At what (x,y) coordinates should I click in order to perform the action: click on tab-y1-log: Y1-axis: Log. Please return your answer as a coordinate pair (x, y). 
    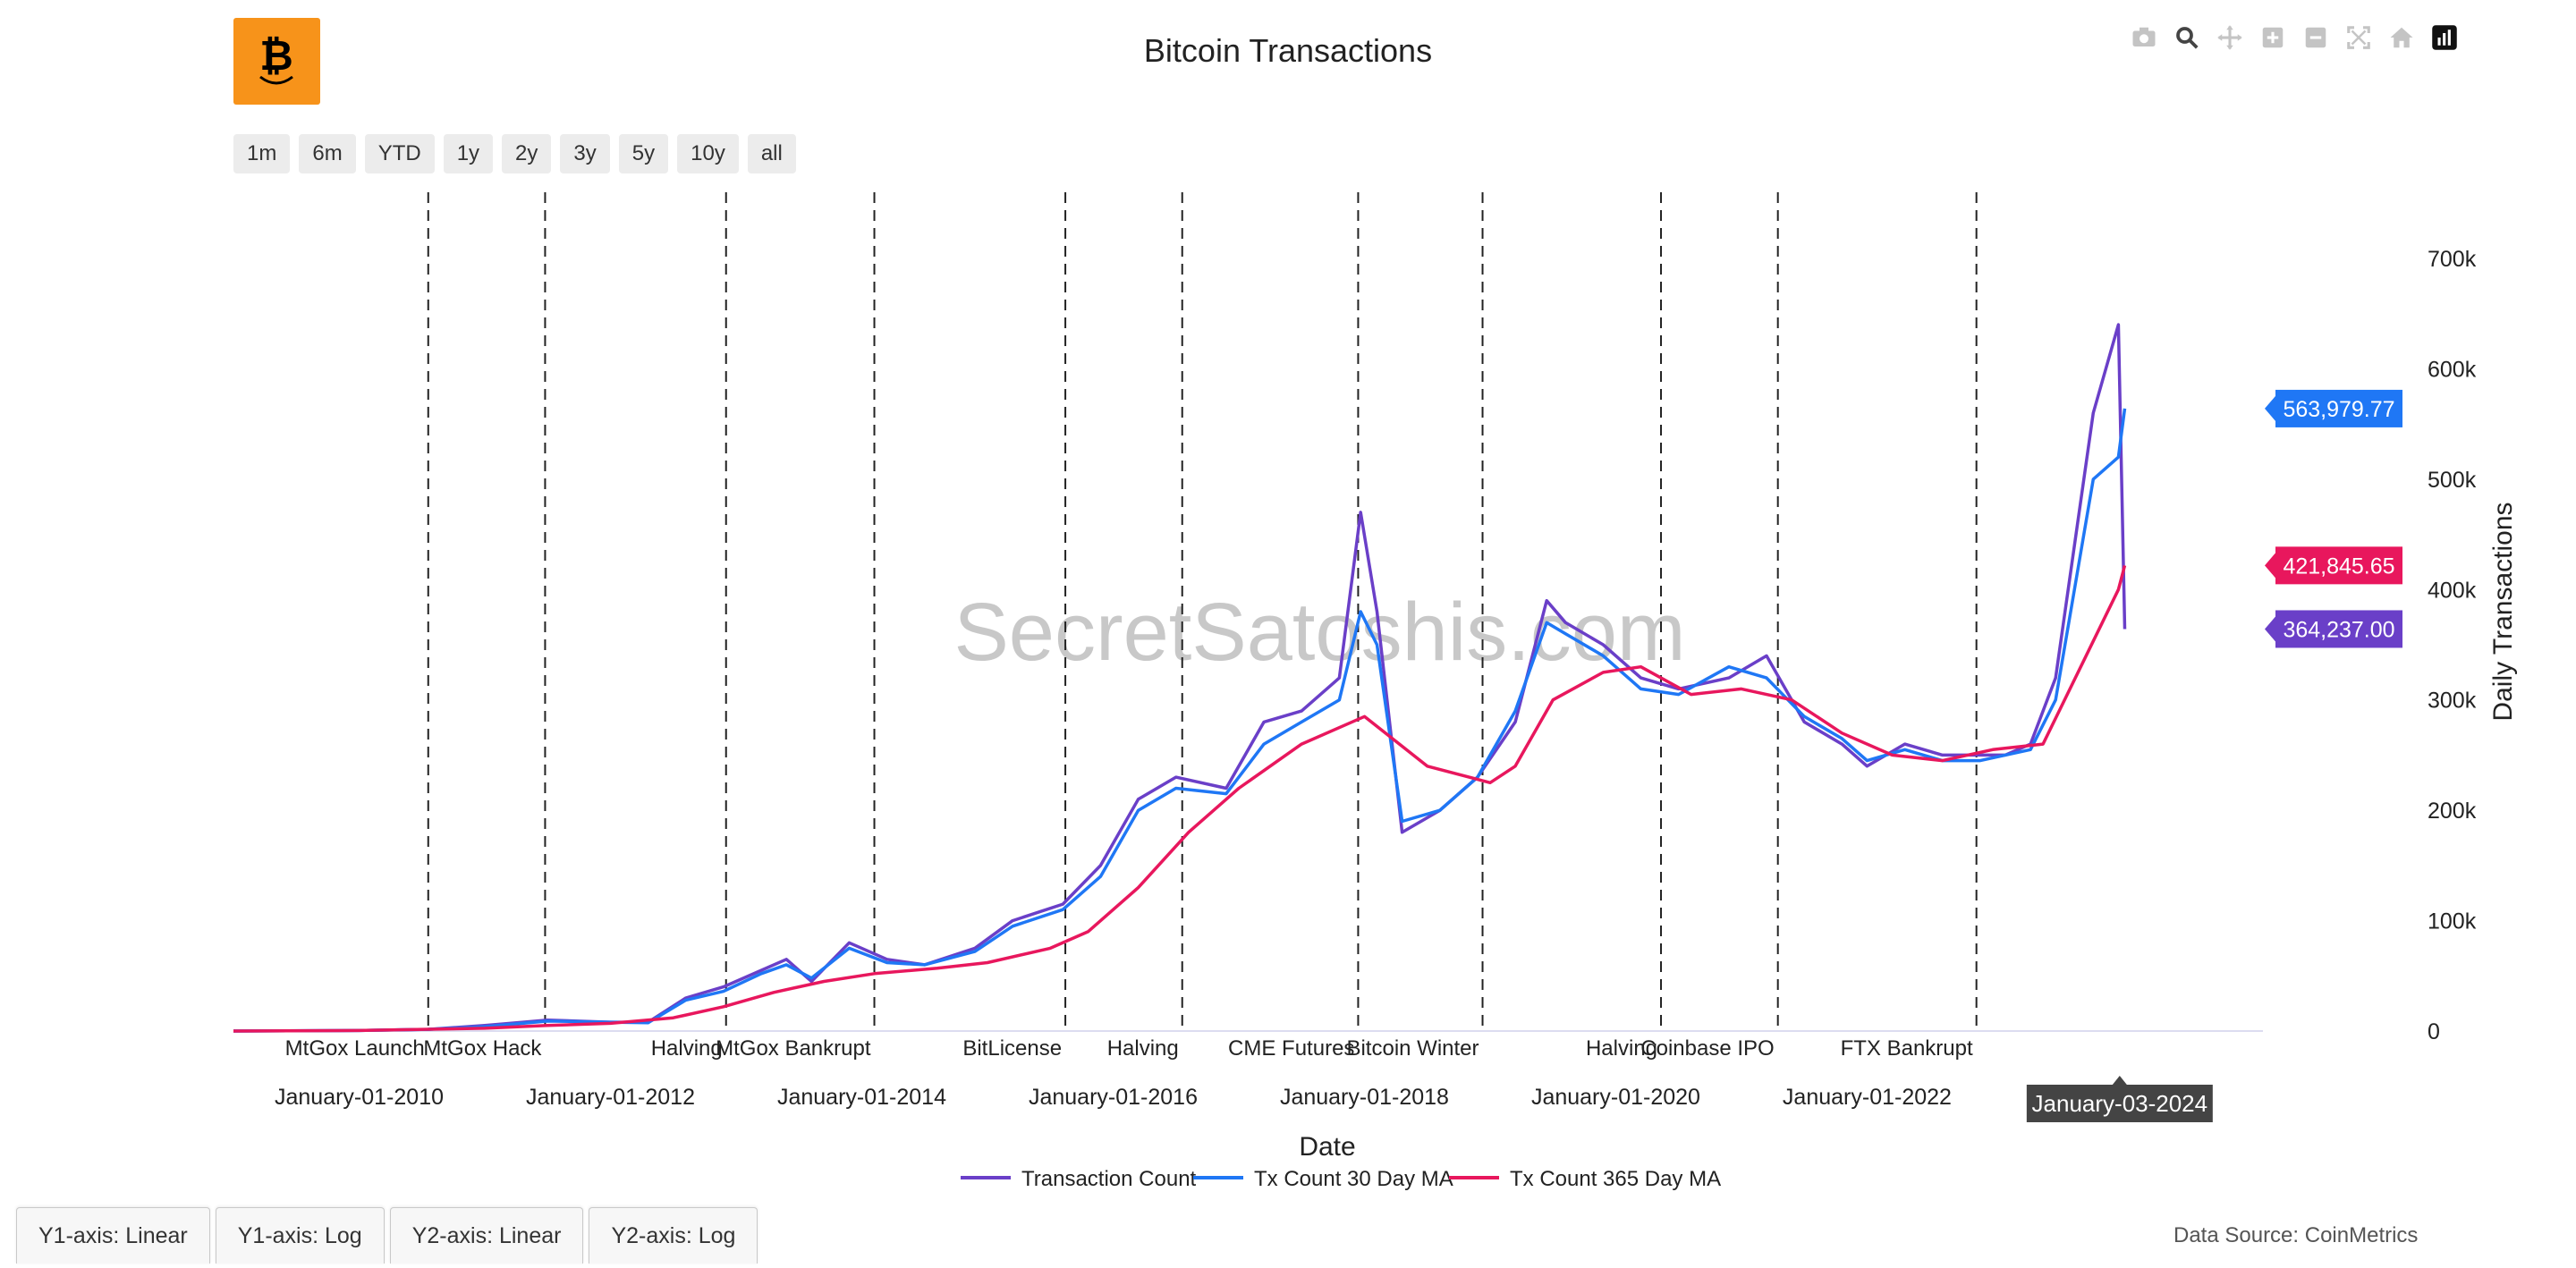
    Looking at the image, I should click on (300, 1235).